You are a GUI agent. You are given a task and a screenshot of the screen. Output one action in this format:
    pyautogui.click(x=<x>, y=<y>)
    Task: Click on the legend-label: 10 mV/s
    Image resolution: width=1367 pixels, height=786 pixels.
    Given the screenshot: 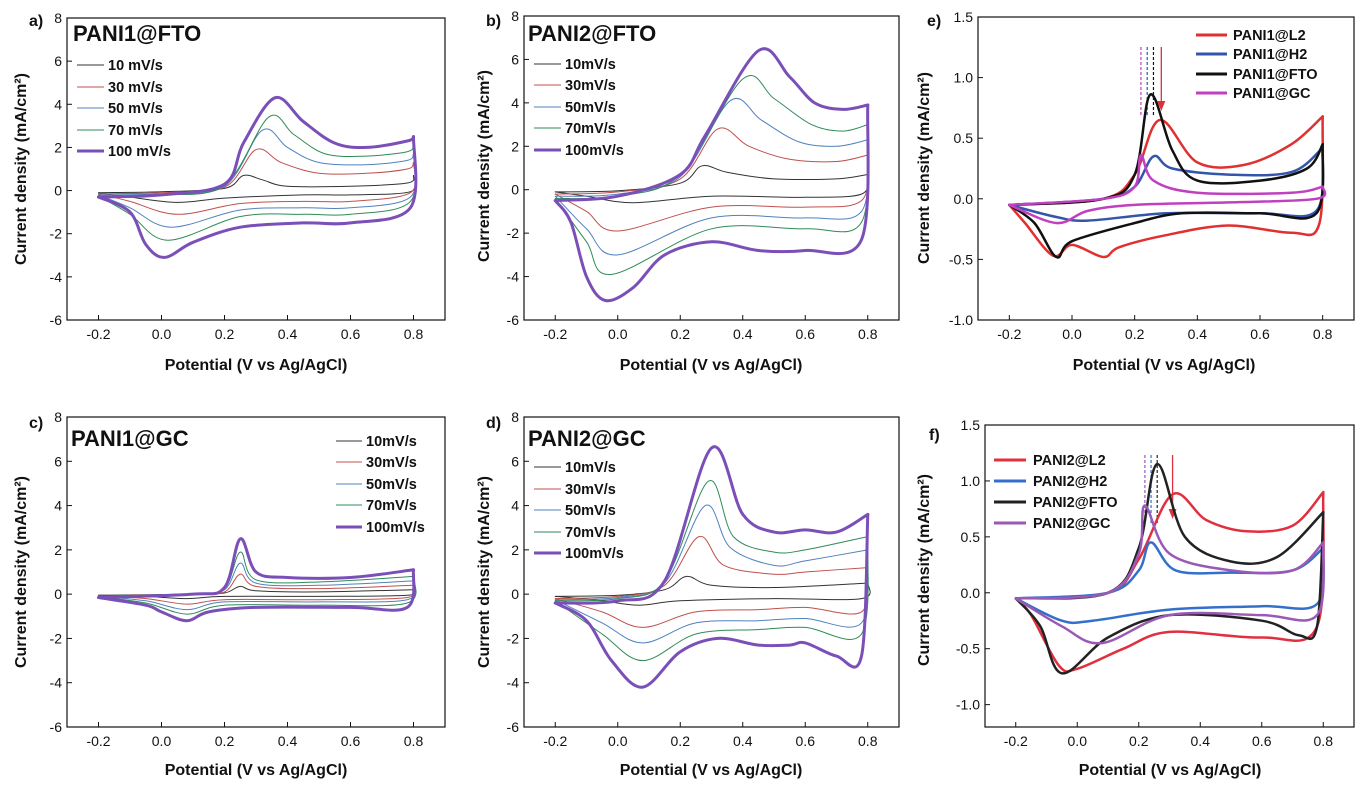 What is the action you would take?
    pyautogui.click(x=135, y=66)
    